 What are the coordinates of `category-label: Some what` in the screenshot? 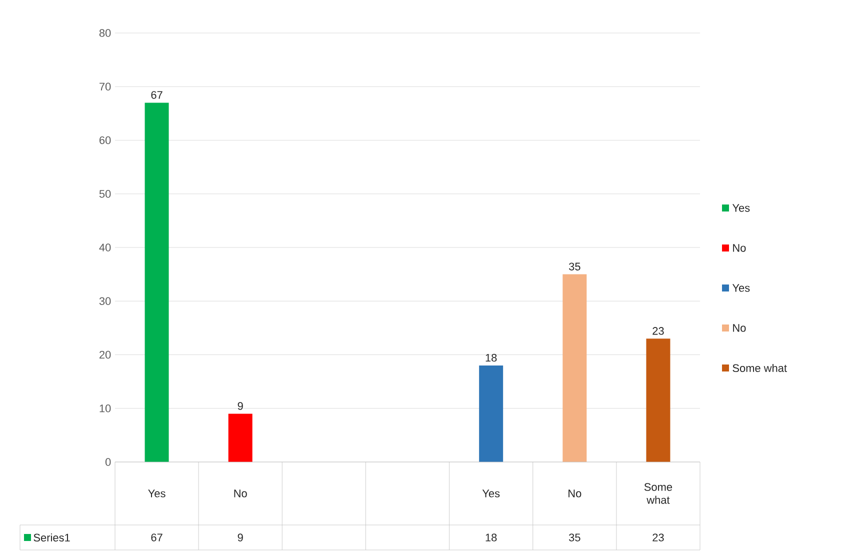 It's located at (759, 368).